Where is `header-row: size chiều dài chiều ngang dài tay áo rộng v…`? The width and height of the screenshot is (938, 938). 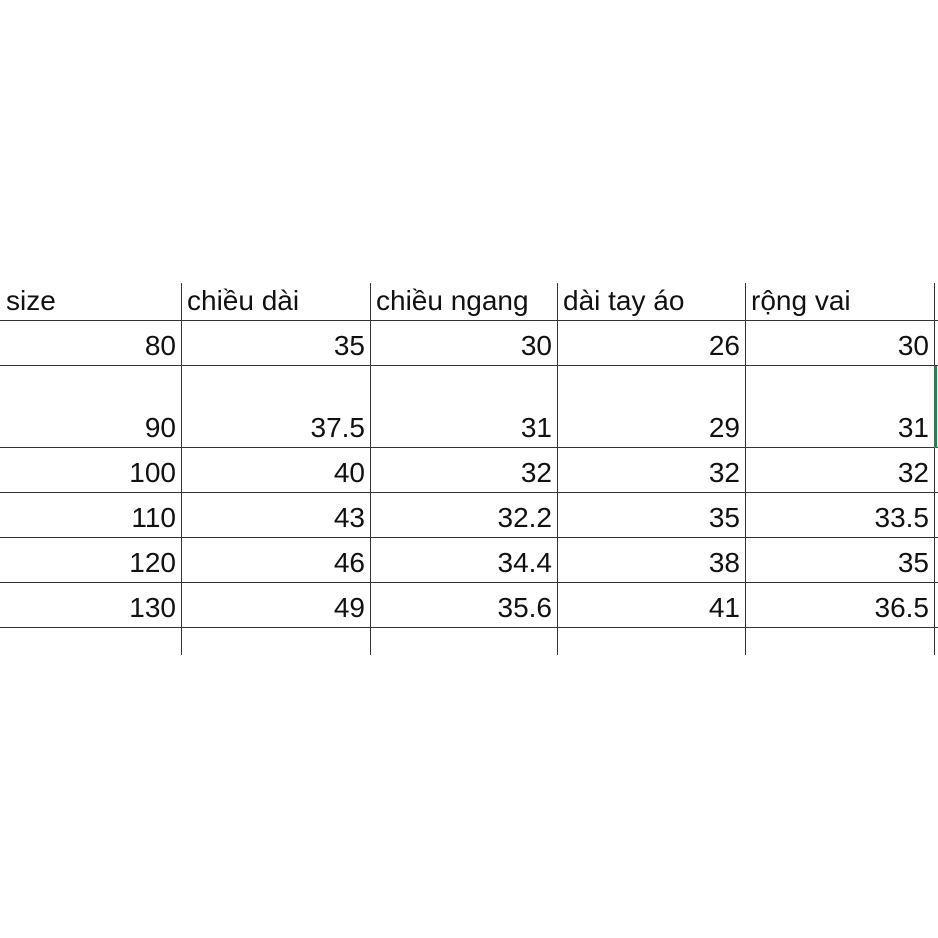
header-row: size chiều dài chiều ngang dài tay áo rộng v… is located at coordinates (469, 302).